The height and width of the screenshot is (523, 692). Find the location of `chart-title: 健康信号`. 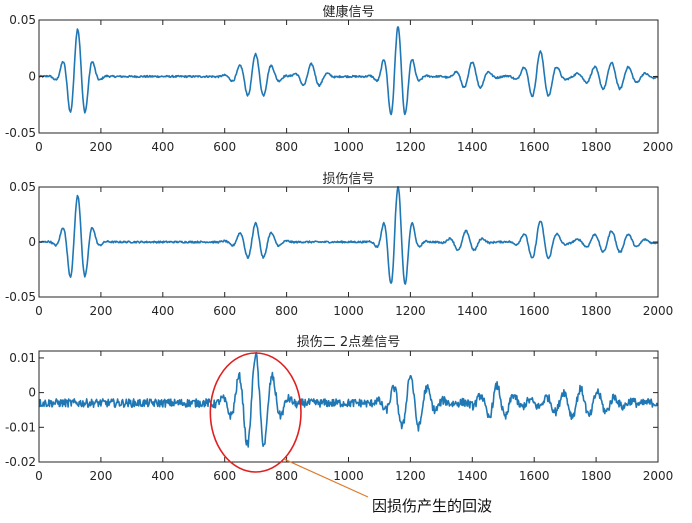

chart-title: 健康信号 is located at coordinates (348, 12).